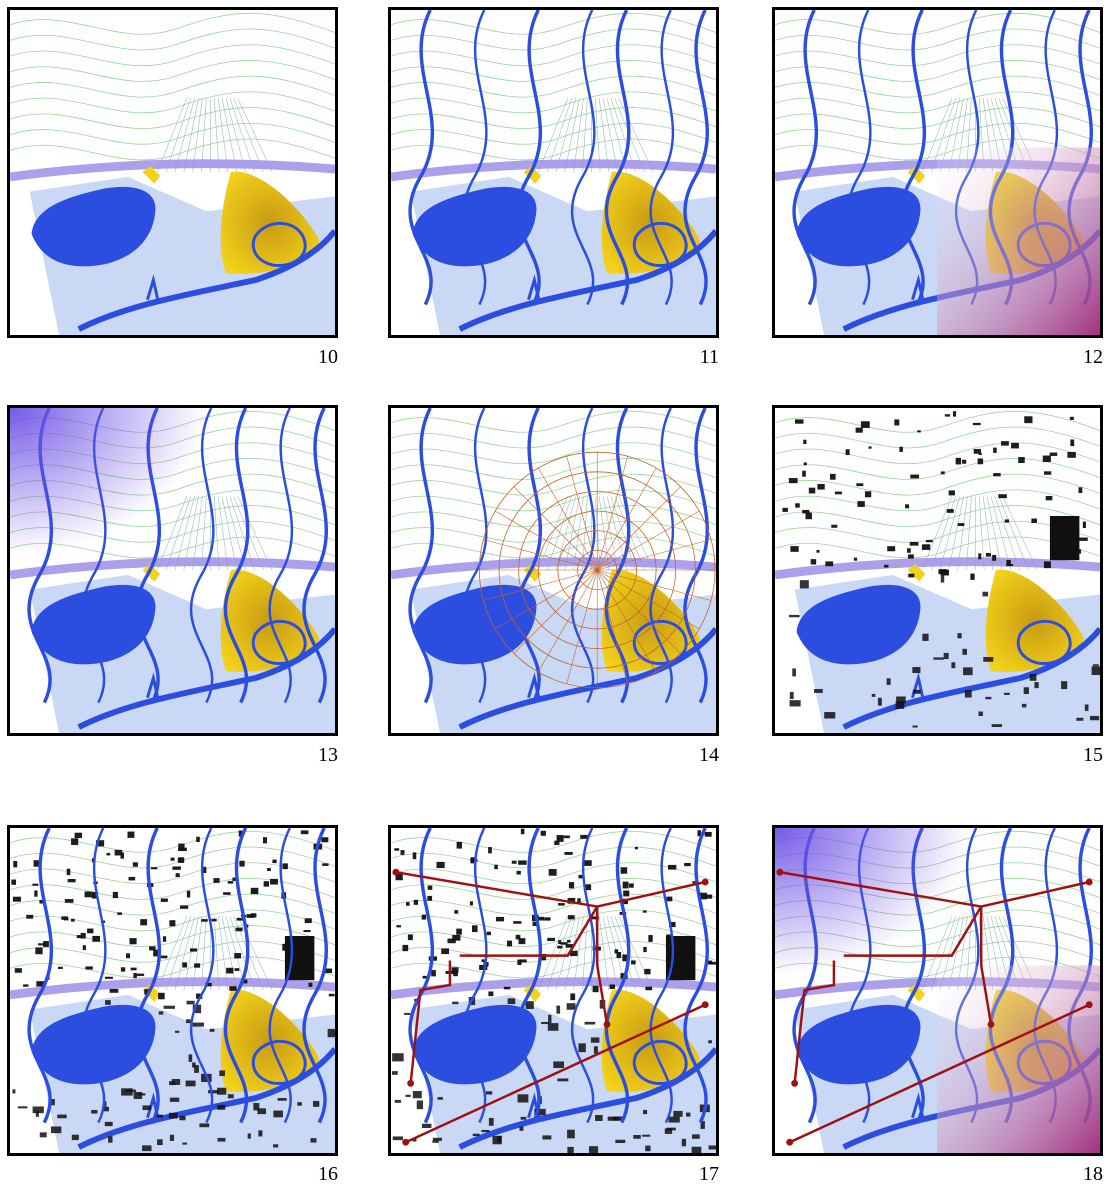 This screenshot has height=1191, width=1110. I want to click on highway-band, so click(553, 568).